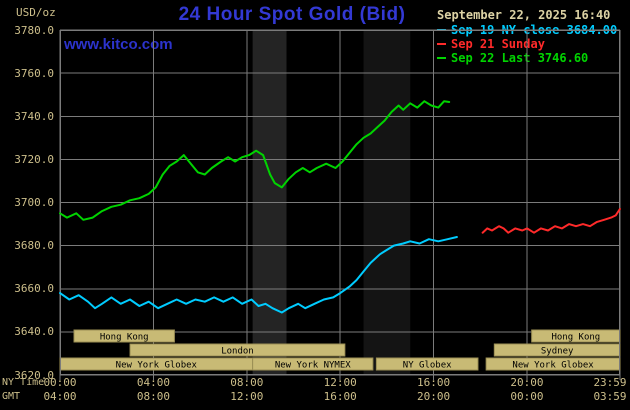  I want to click on legend-item: Sep 22 Last 3746.60, so click(527, 58).